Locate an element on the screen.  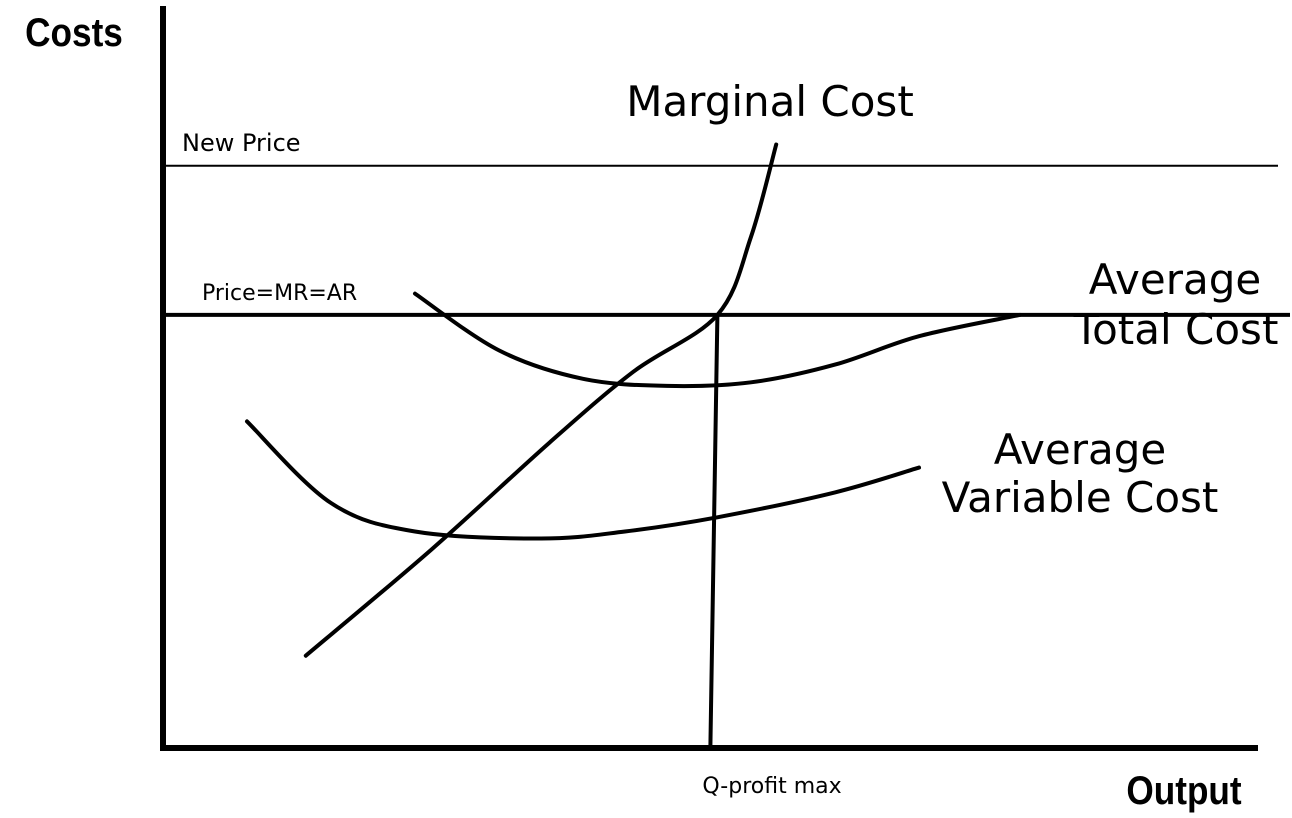
x-axis-title: Output is located at coordinates (1184, 790).